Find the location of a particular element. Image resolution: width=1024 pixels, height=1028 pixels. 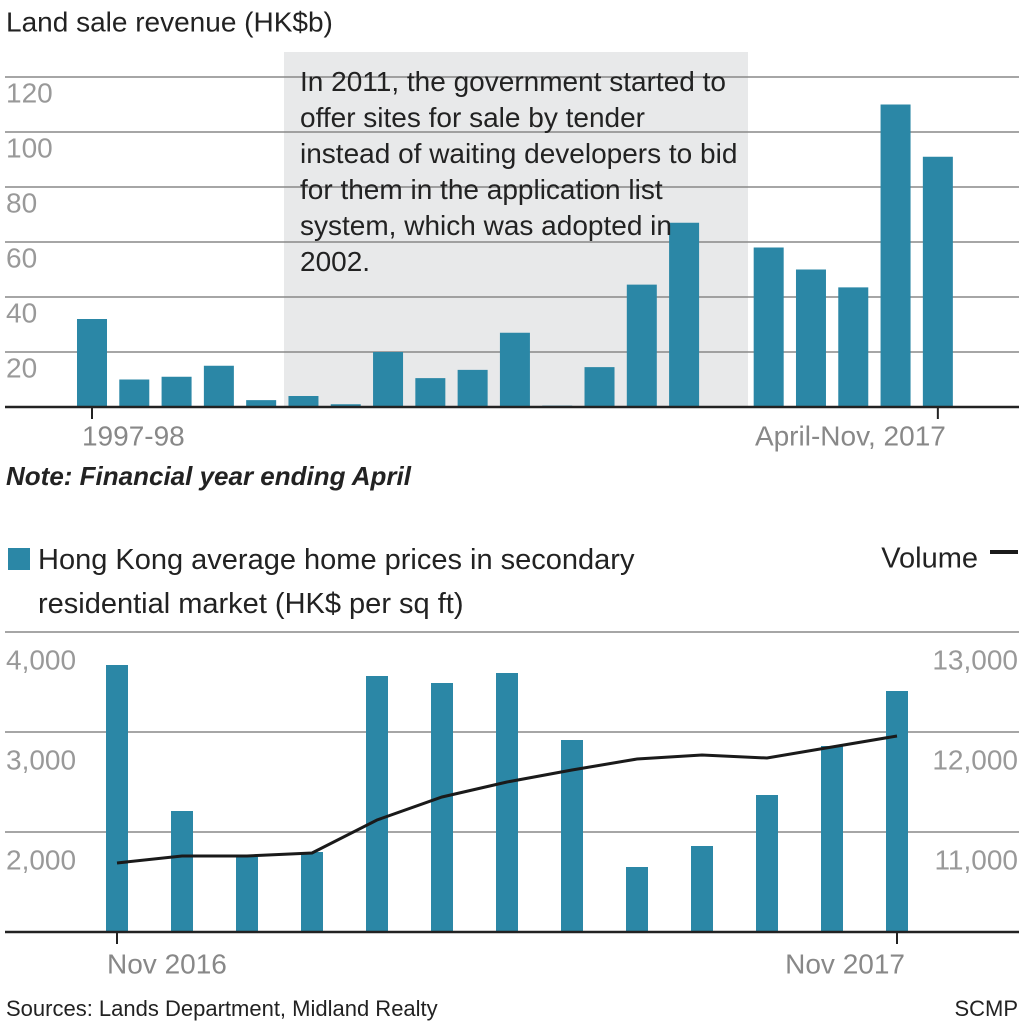

x-tick-label: 1997-98 is located at coordinates (133, 435).